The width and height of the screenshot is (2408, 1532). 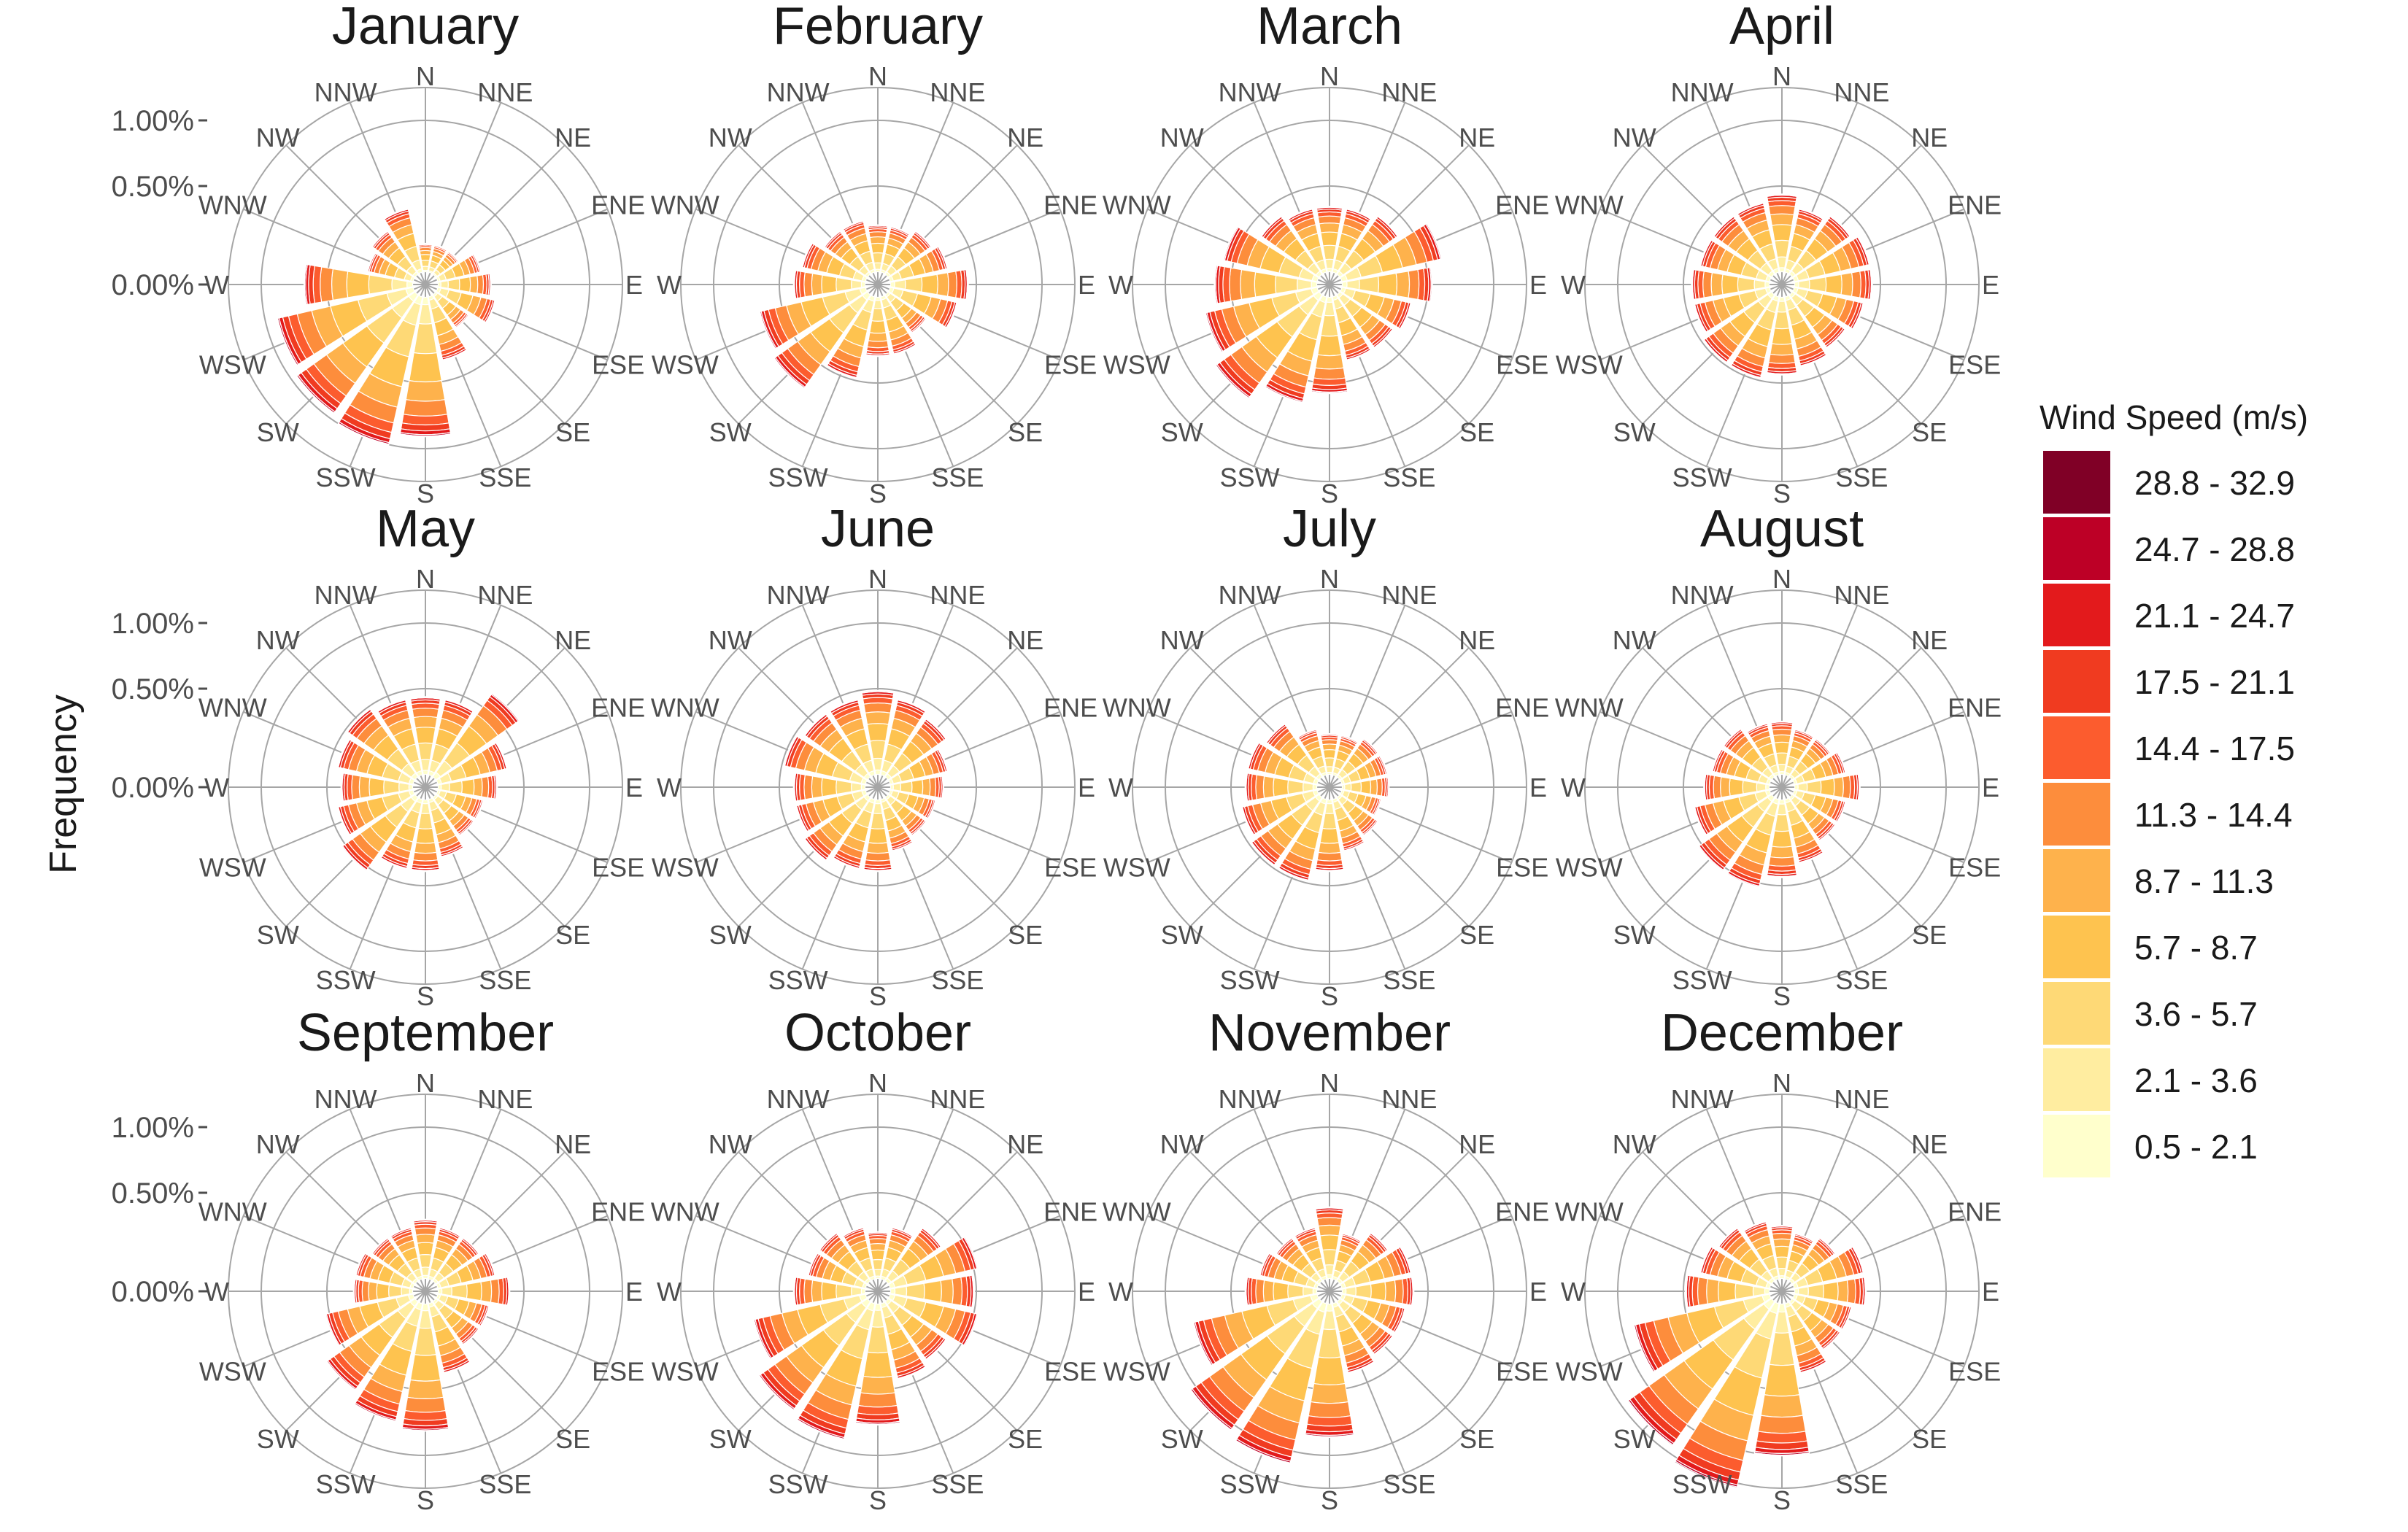 What do you see at coordinates (1736, 787) in the screenshot?
I see `bar-w` at bounding box center [1736, 787].